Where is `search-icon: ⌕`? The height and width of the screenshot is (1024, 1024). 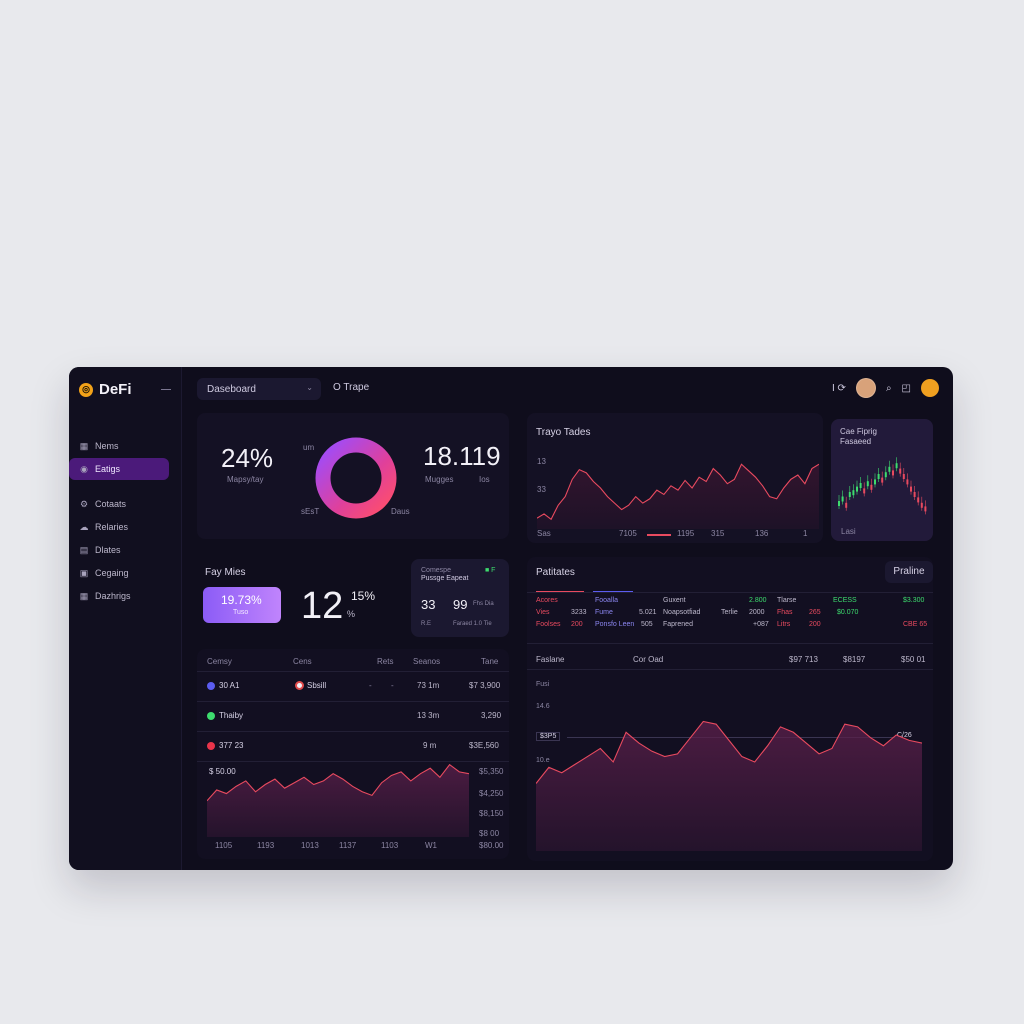
search-icon: ⌕ is located at coordinates (888, 388).